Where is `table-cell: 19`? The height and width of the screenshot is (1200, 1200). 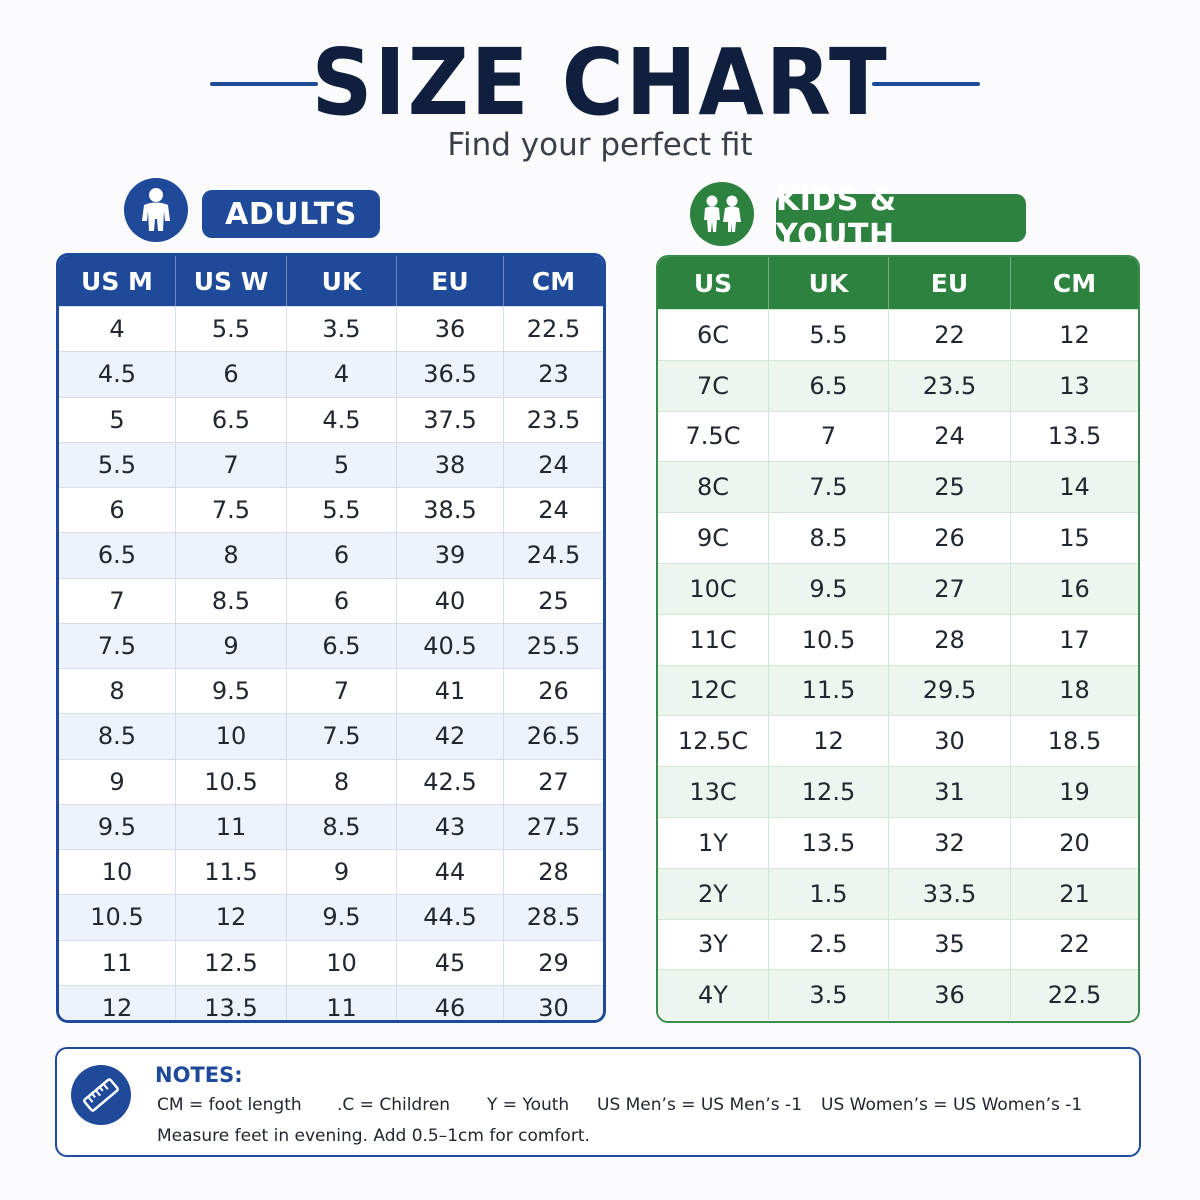
table-cell: 19 is located at coordinates (1074, 792).